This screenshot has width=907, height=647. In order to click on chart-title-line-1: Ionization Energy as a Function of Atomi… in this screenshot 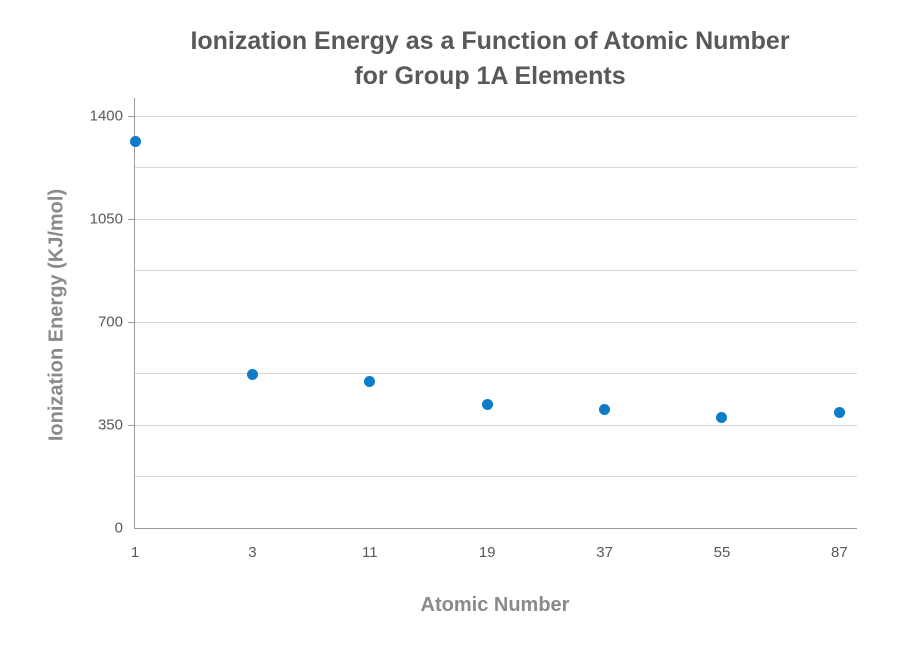, I will do `click(490, 41)`.